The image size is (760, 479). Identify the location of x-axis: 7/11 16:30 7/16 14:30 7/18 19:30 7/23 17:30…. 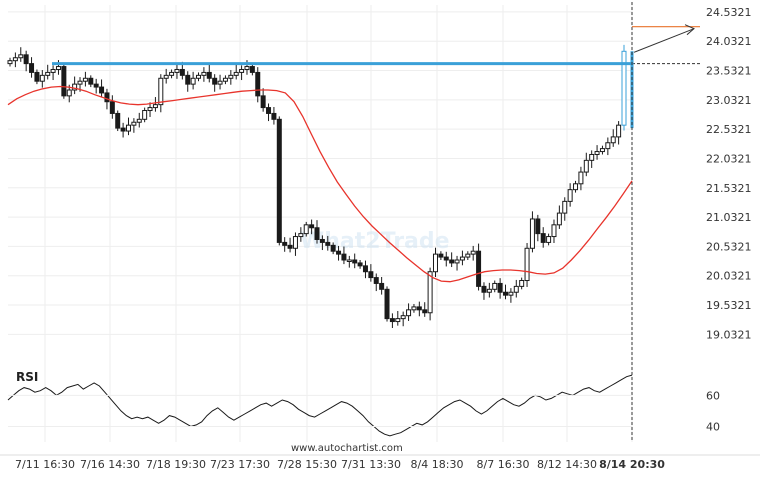
(380, 462).